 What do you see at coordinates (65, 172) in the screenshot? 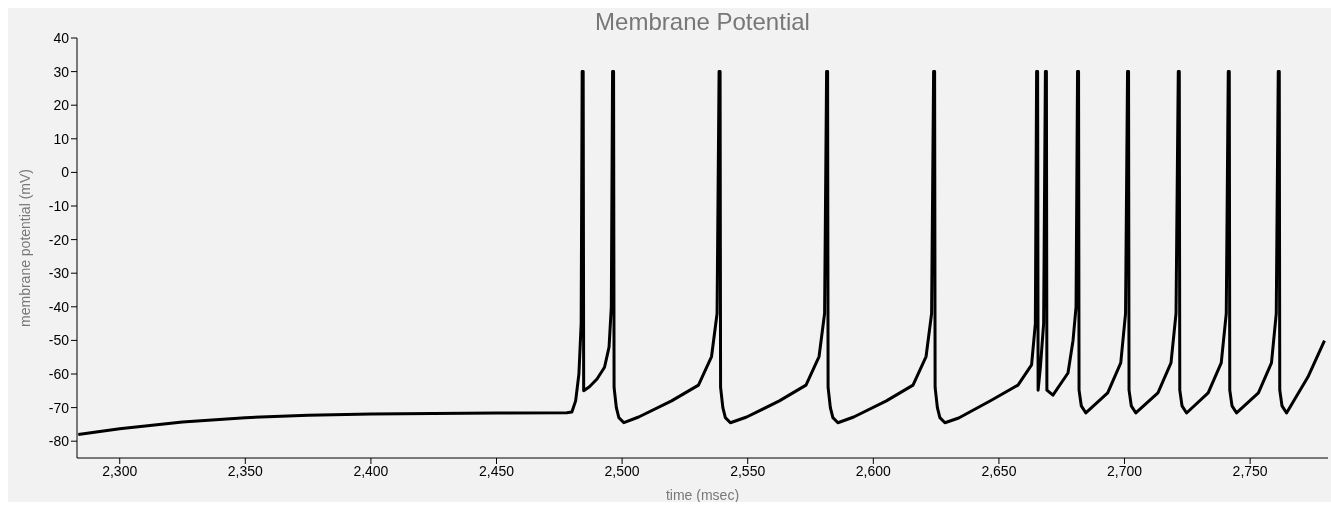
I see `y-tick-label: 0` at bounding box center [65, 172].